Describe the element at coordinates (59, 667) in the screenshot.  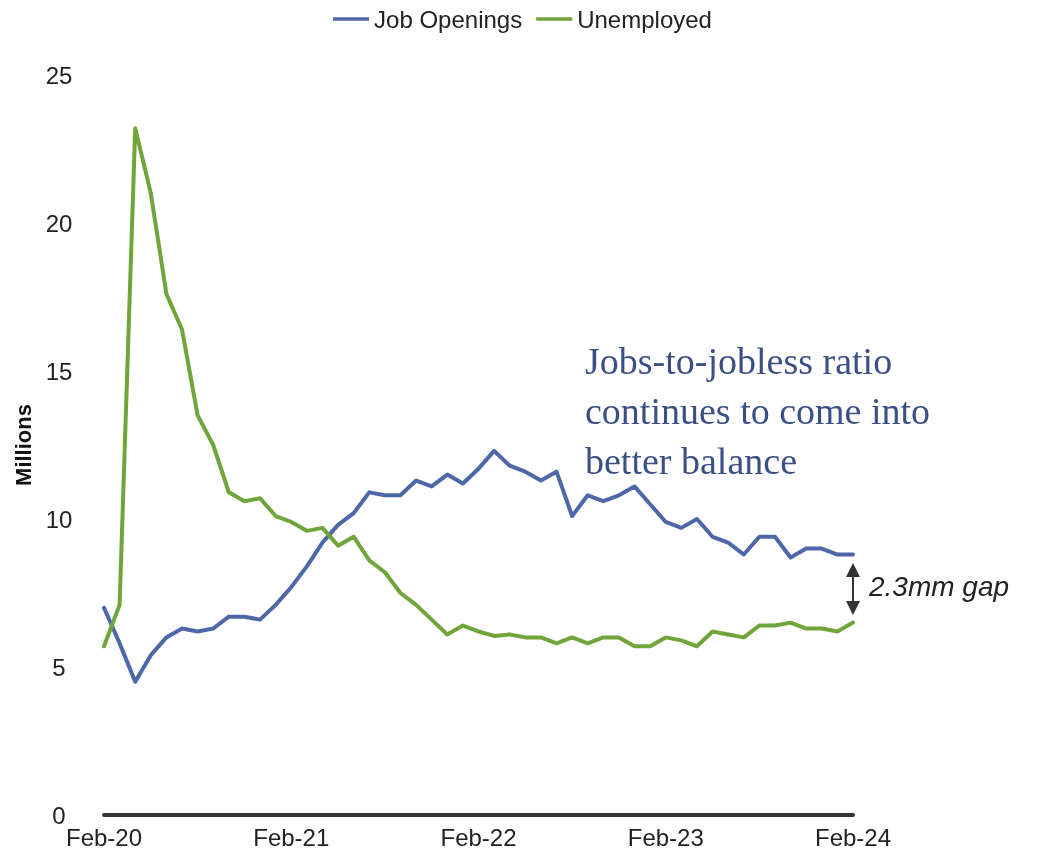
I see `y-tick-label: 5` at that location.